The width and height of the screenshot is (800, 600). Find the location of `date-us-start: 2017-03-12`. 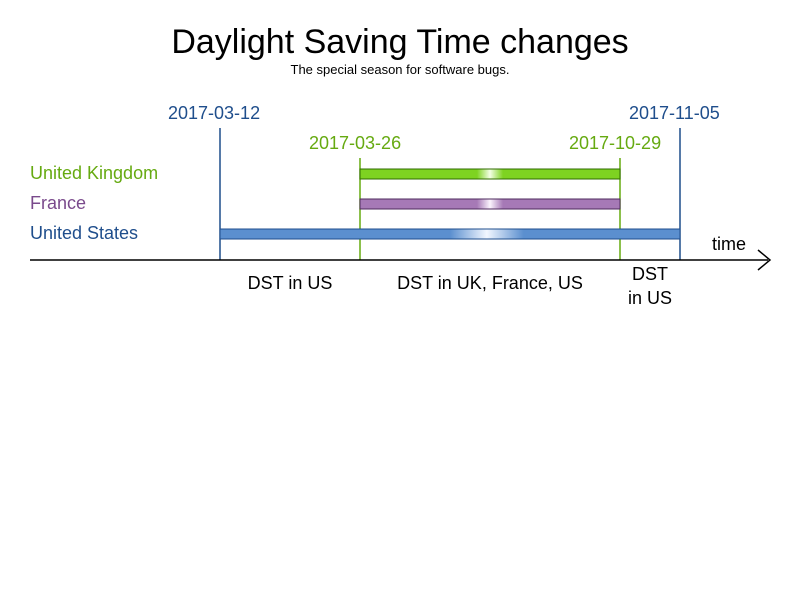

date-us-start: 2017-03-12 is located at coordinates (214, 113).